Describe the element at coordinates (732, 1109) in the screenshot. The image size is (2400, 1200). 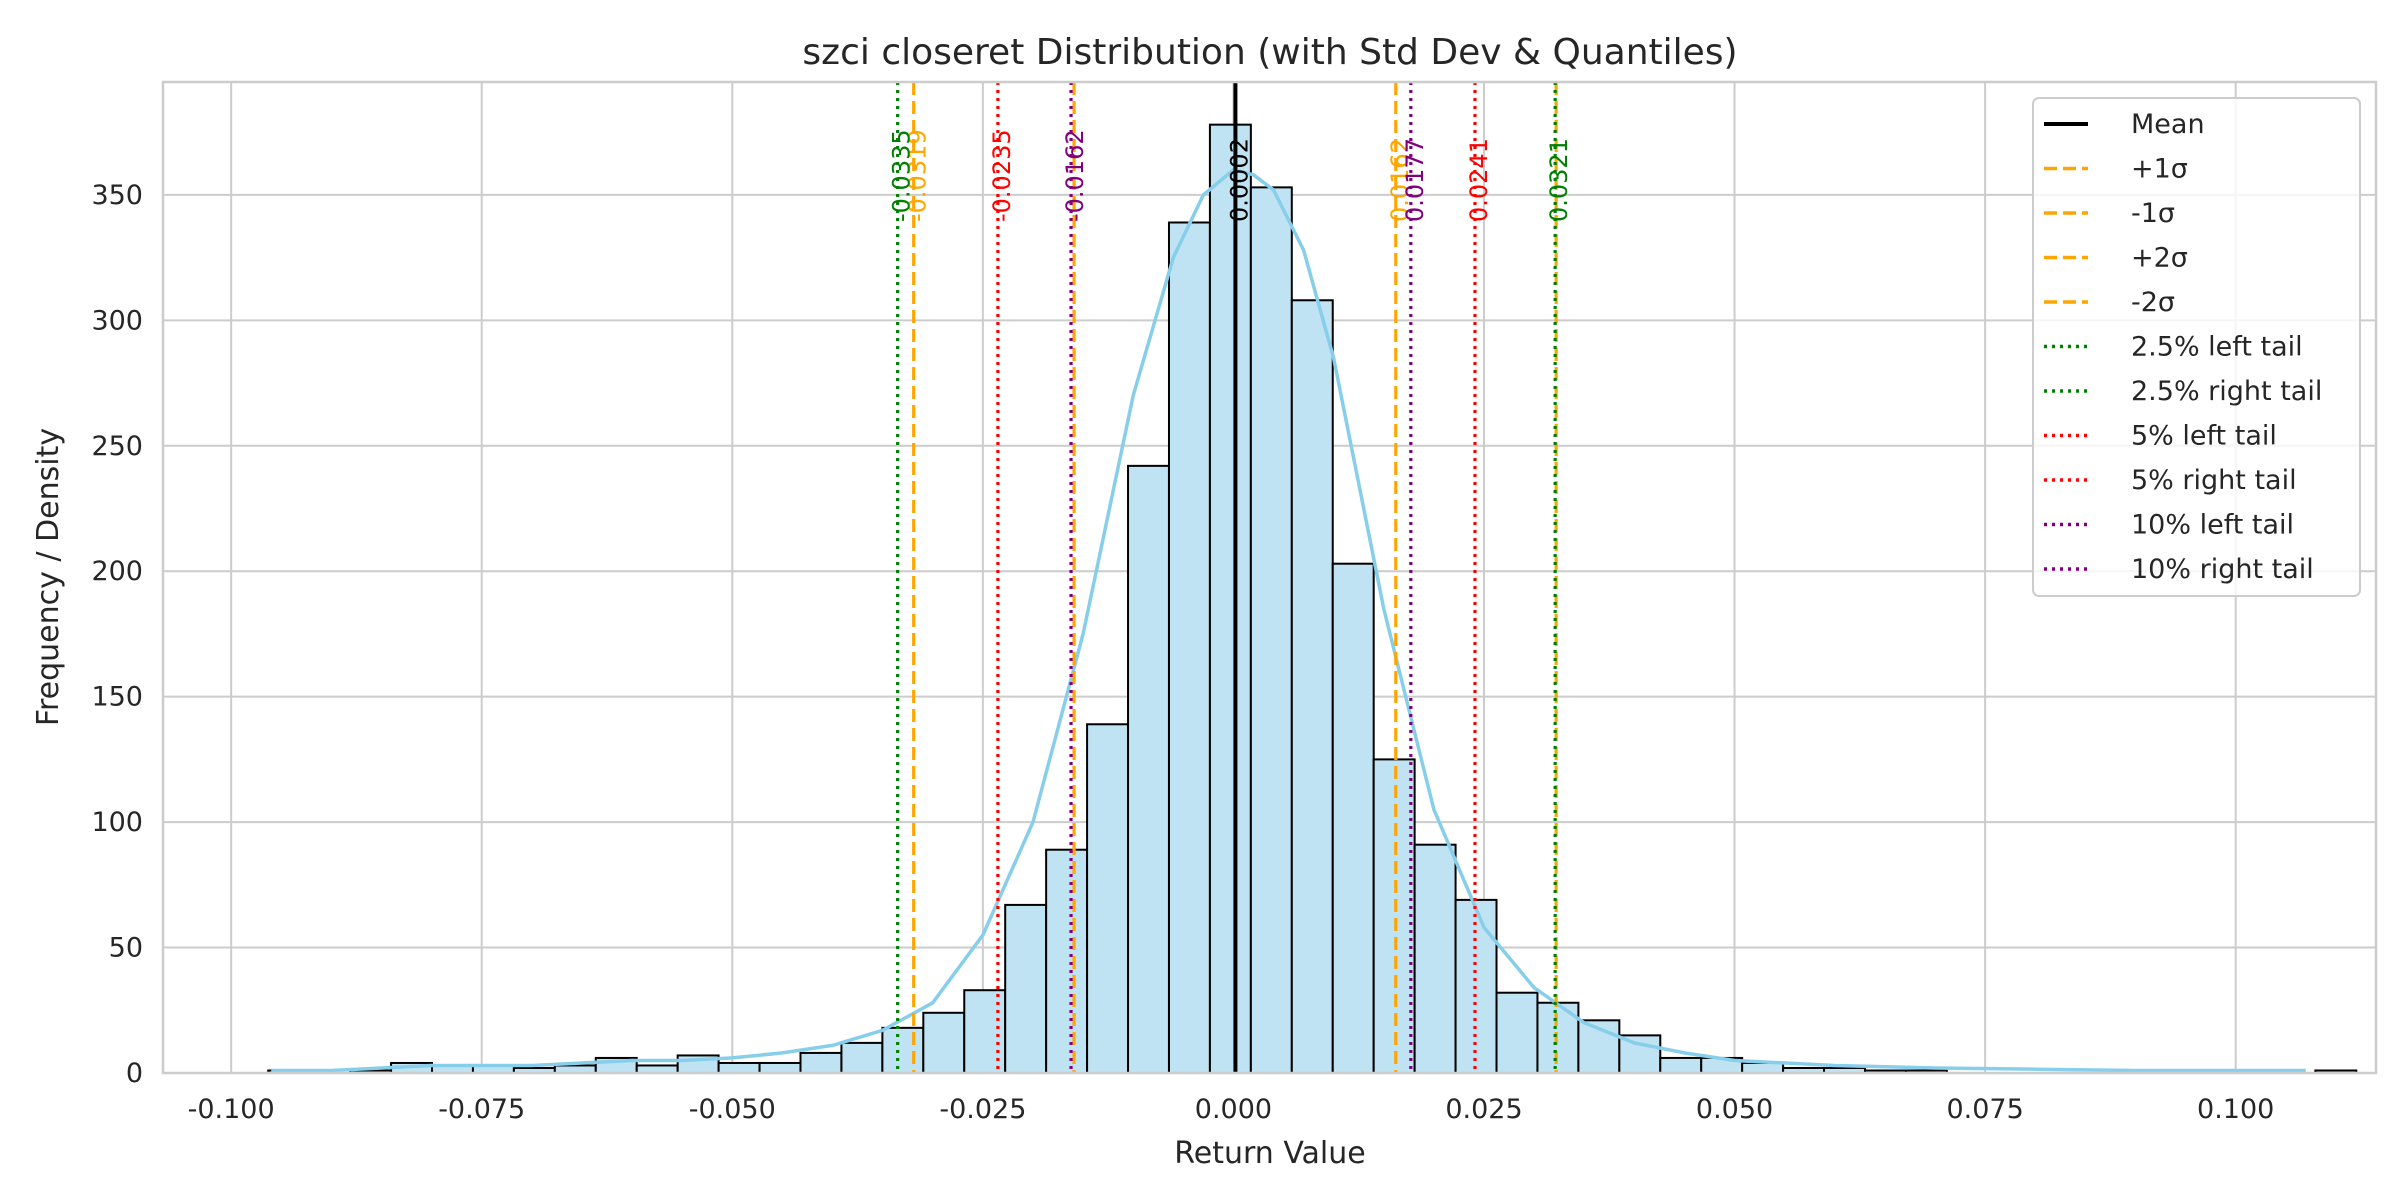
I see `x-tick-label: -0.050` at that location.